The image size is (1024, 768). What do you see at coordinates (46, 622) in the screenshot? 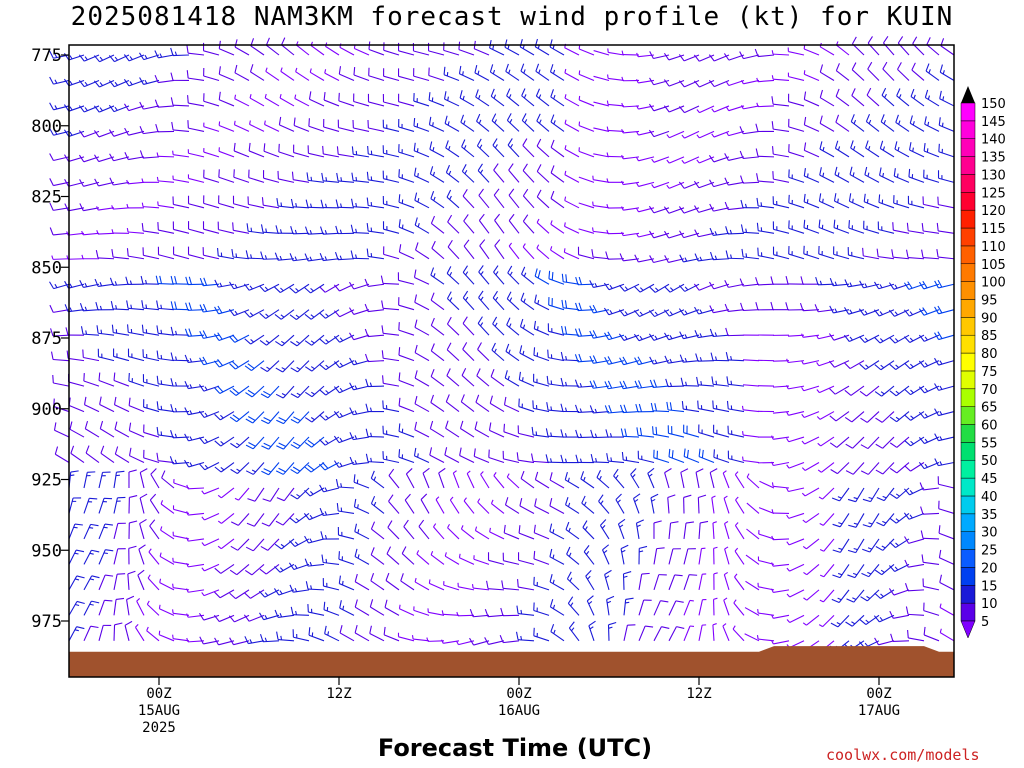
I see `y-tick-label: 975` at bounding box center [46, 622].